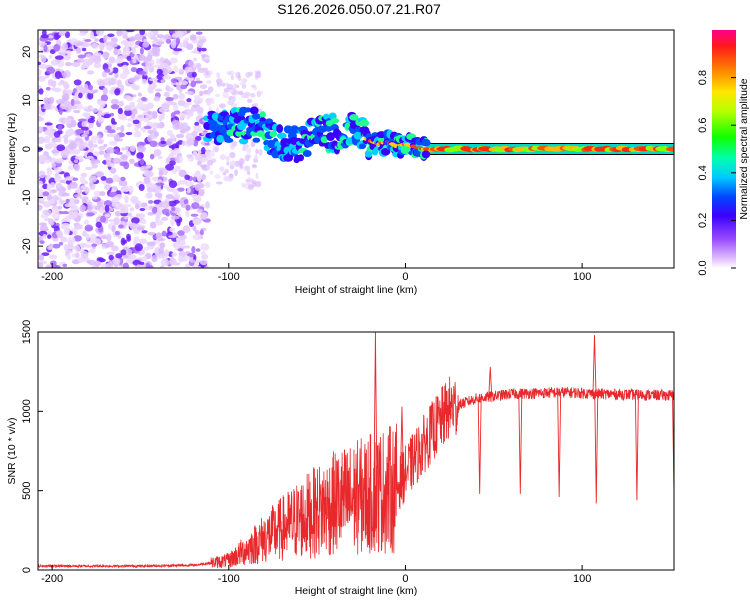 This screenshot has height=600, width=750. What do you see at coordinates (356, 290) in the screenshot?
I see `spectrogram-x-label: Height of straight line (km)` at bounding box center [356, 290].